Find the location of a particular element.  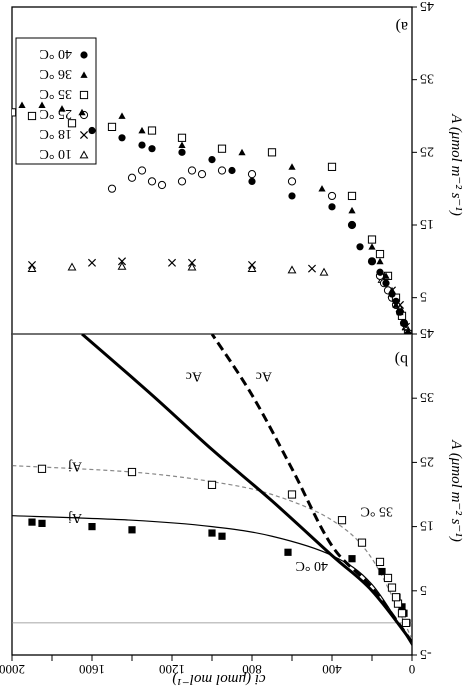

y-axis-label-panel-a: A (μmol m⁻² s⁻¹) is located at coordinates (456, 164).